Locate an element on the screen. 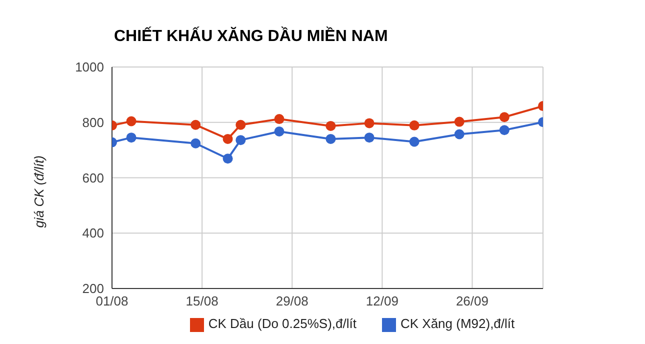 The height and width of the screenshot is (344, 645). x-tick-label: 26/09 is located at coordinates (472, 301).